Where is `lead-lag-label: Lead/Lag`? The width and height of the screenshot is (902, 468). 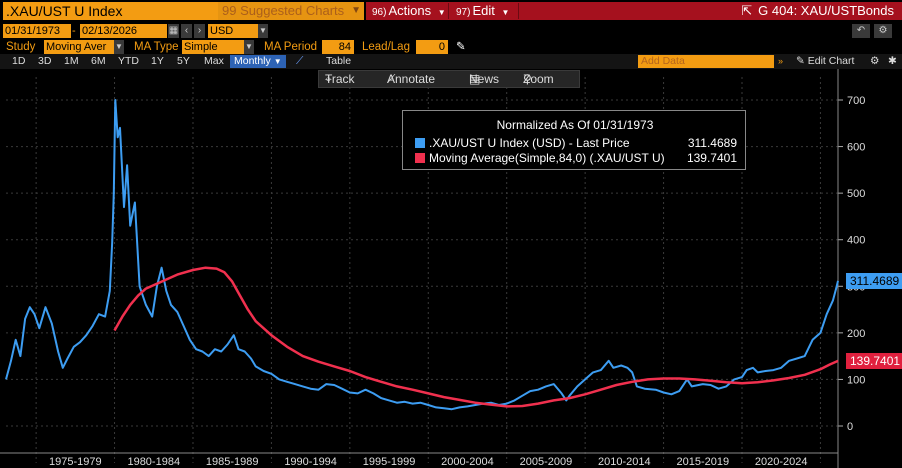
lead-lag-label: Lead/Lag is located at coordinates (386, 47).